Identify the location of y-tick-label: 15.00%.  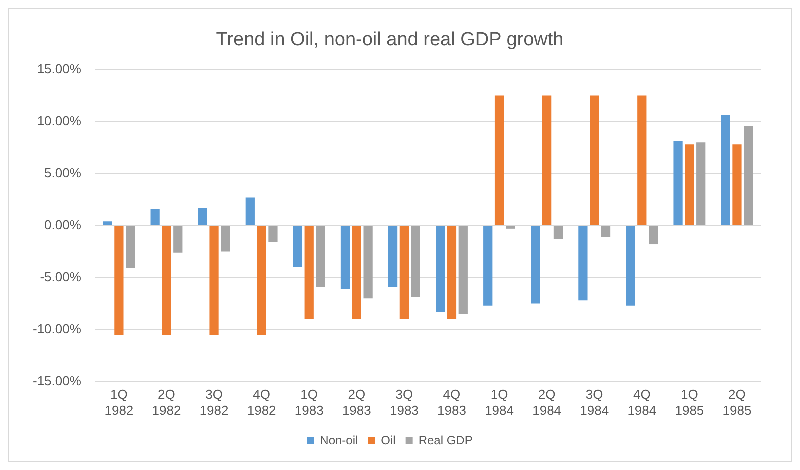
(59, 68).